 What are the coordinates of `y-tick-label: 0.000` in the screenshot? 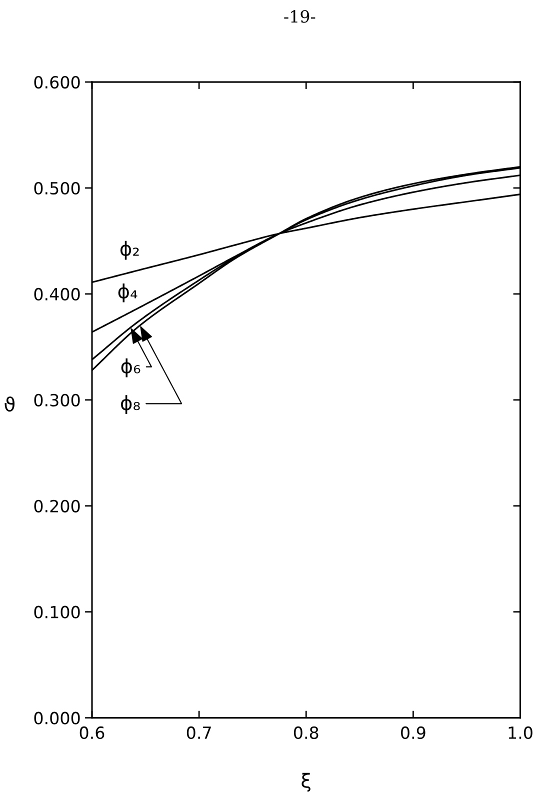 It's located at (57, 718).